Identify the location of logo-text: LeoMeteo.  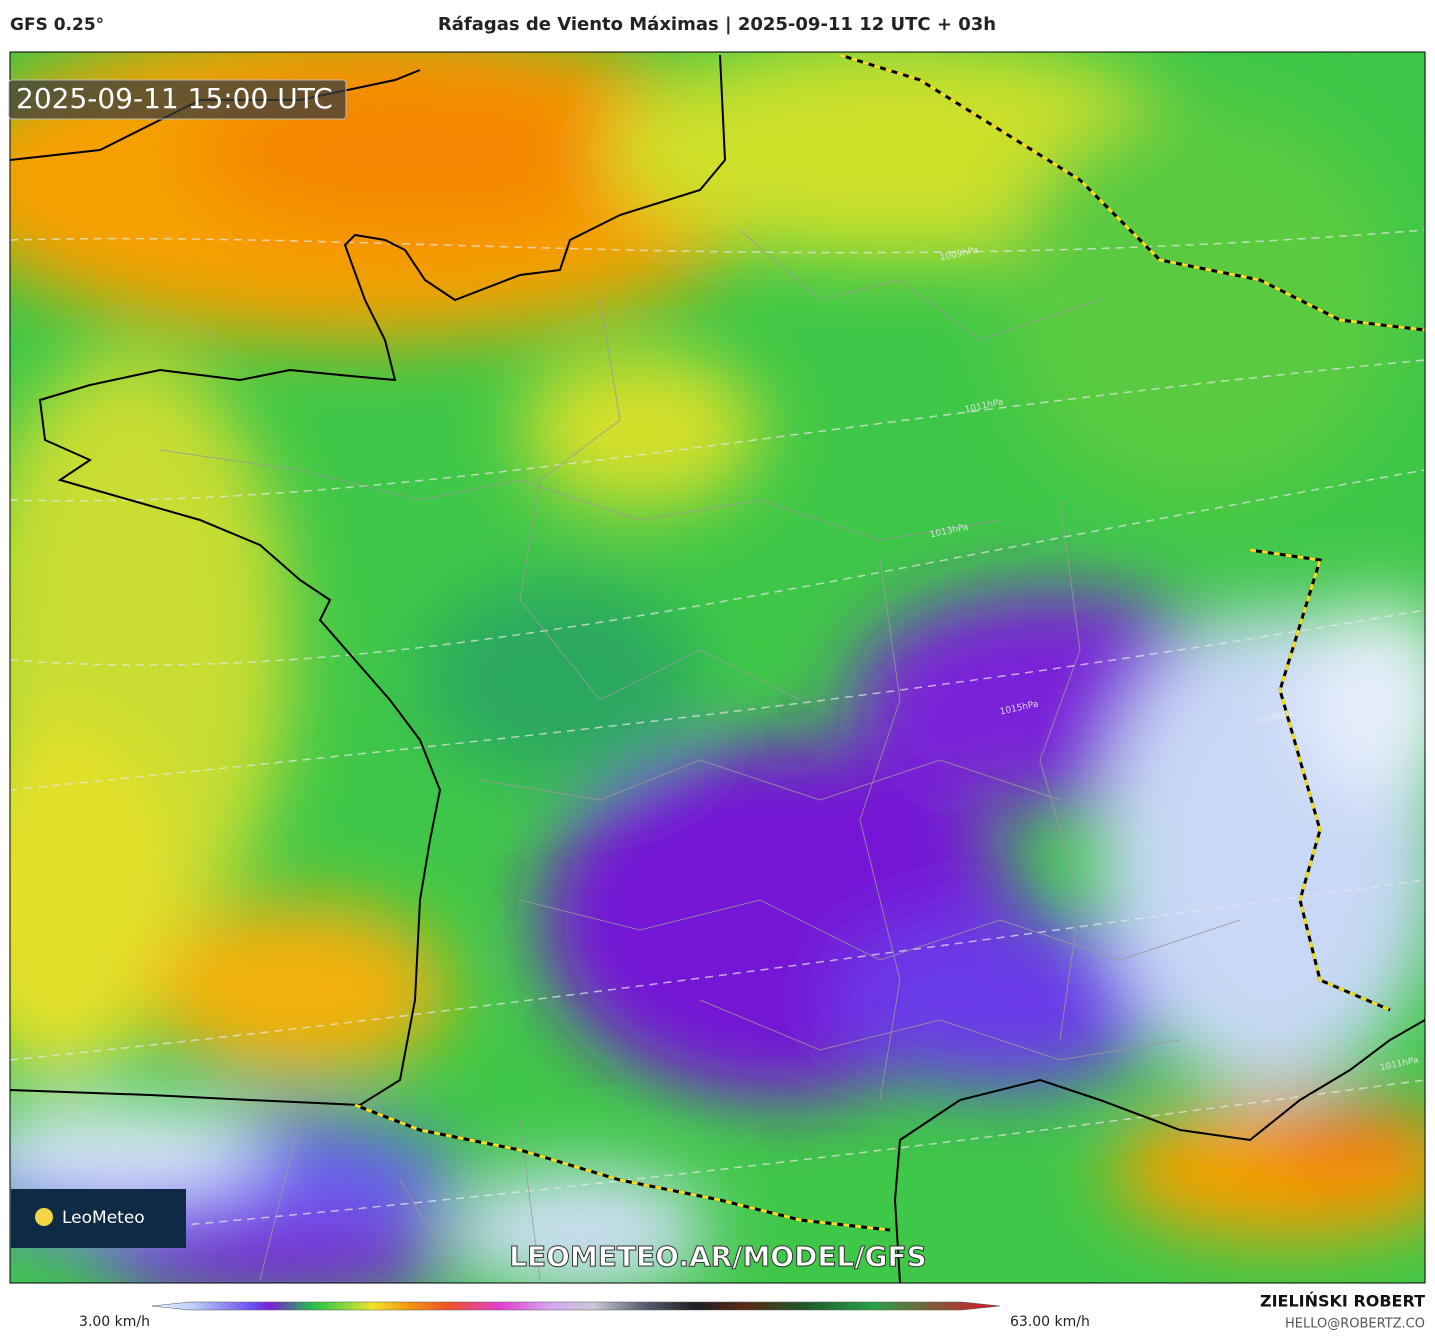
(103, 1218).